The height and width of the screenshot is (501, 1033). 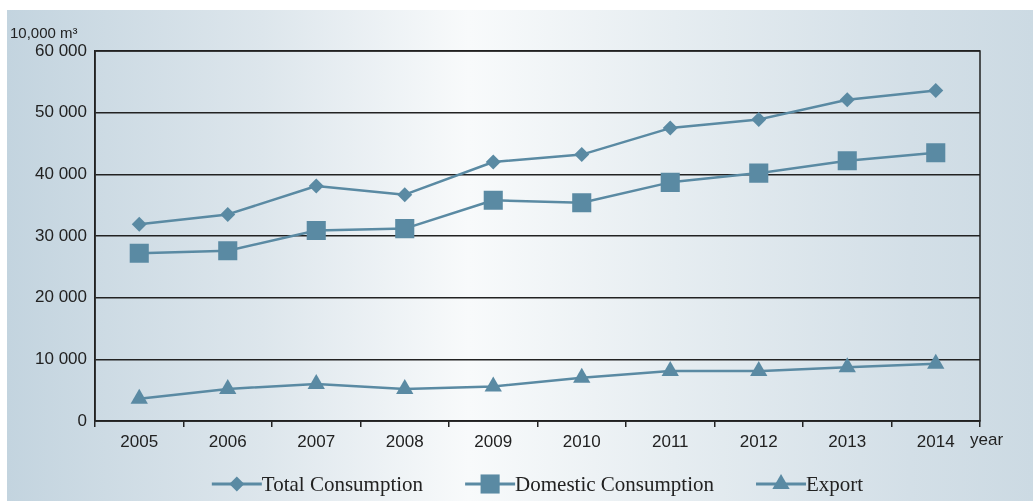 I want to click on x-tick-label: 2012, so click(x=758, y=441).